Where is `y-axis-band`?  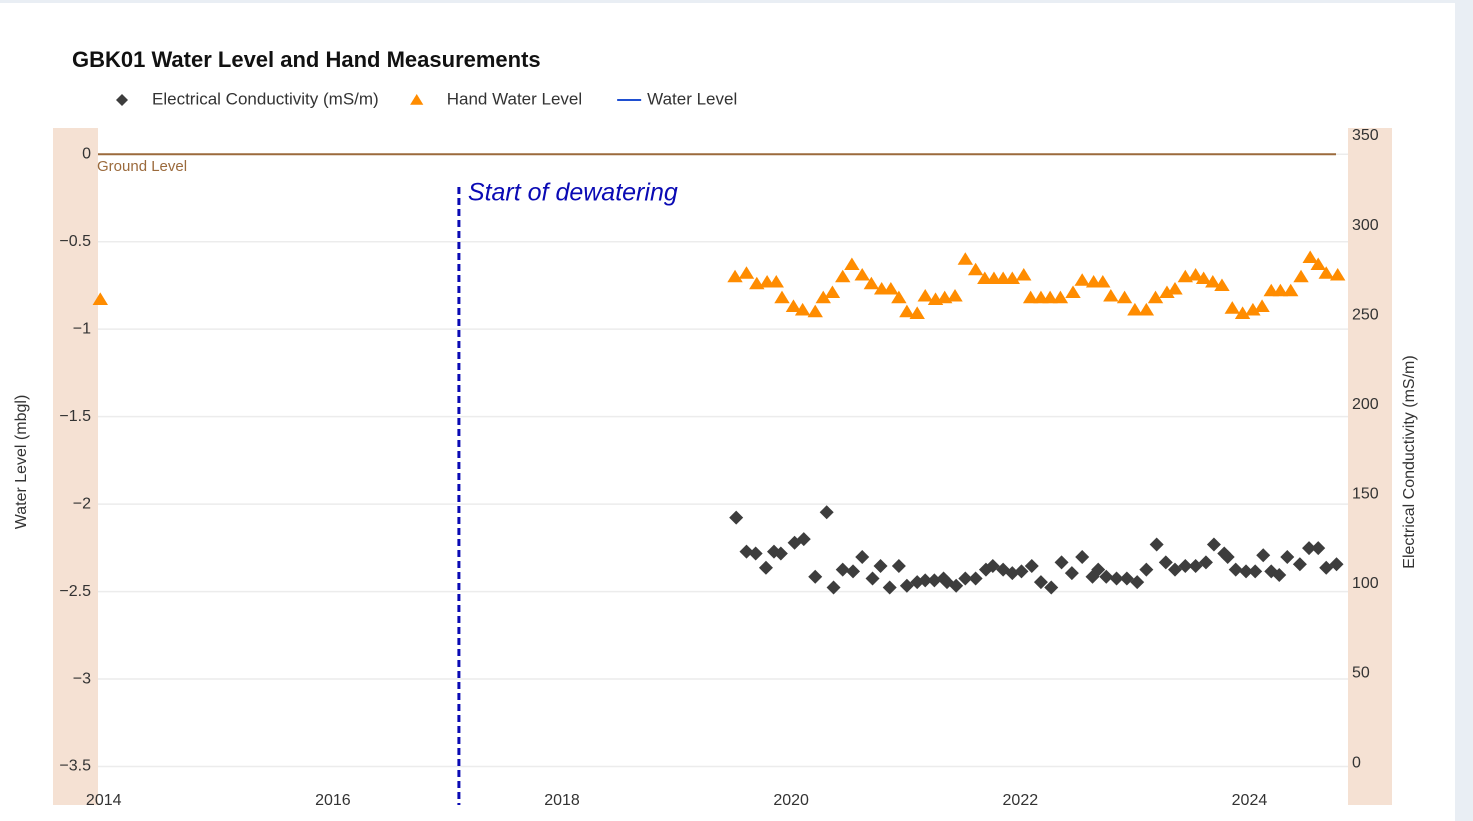 y-axis-band is located at coordinates (75, 466).